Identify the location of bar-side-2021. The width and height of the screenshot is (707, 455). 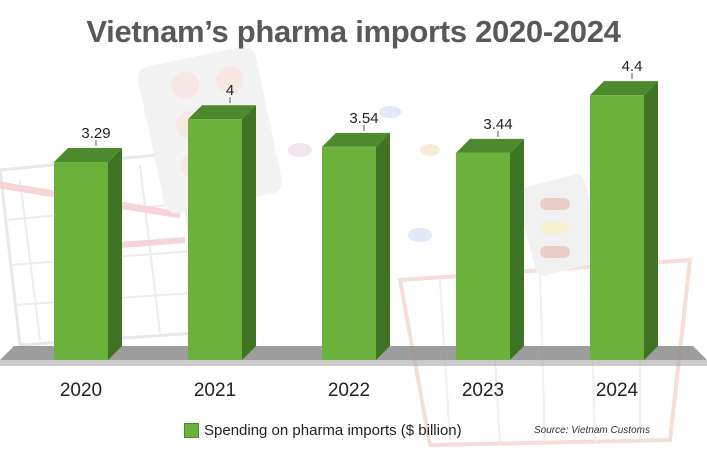
(249, 232).